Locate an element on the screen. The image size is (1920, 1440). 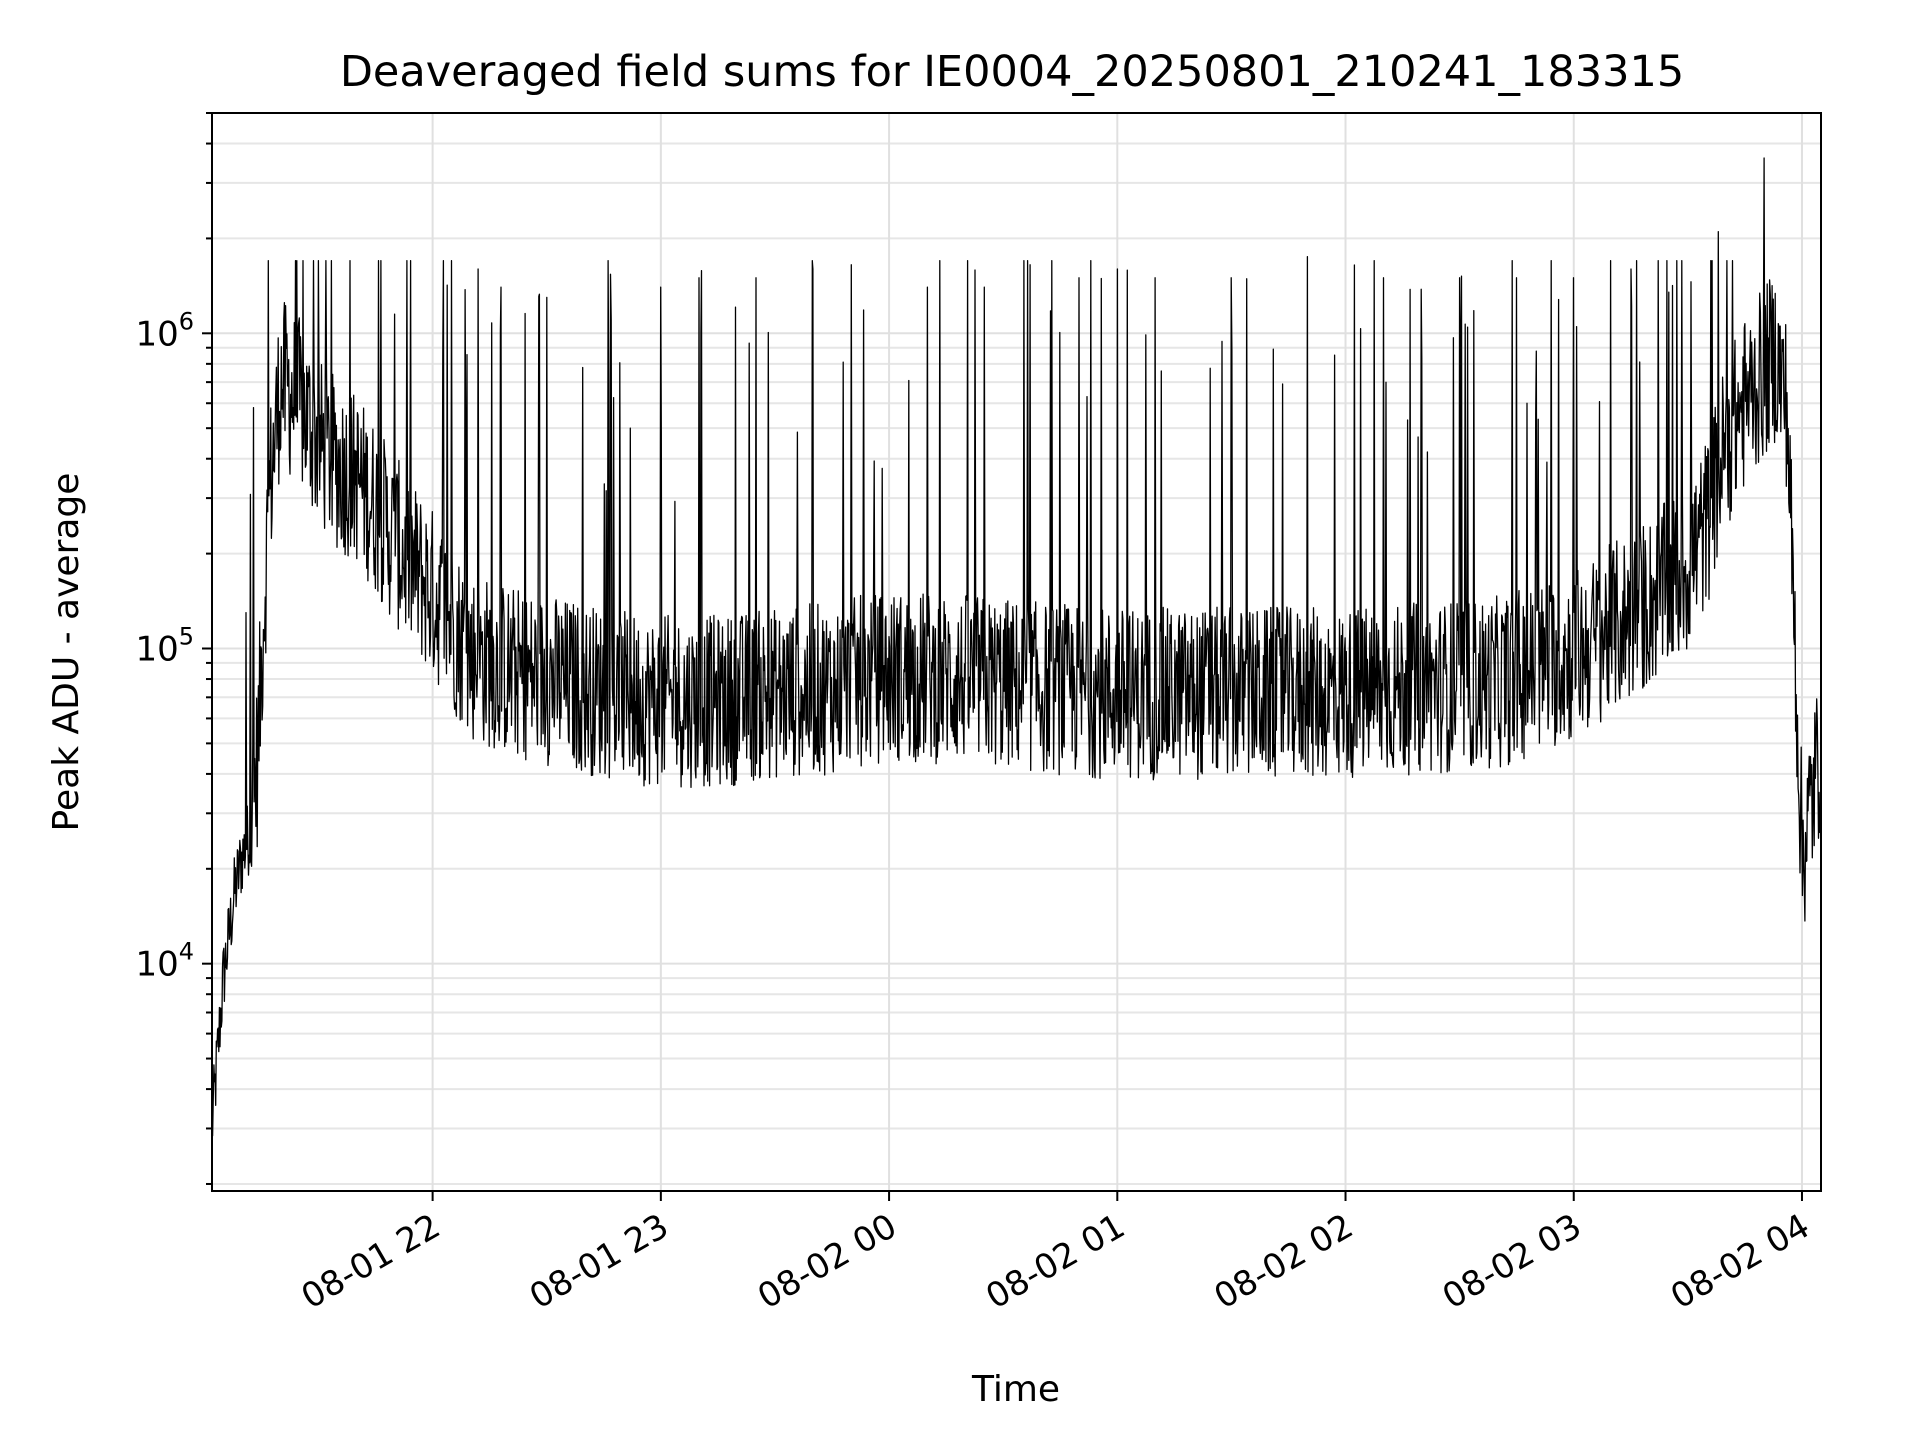
x-tick-label: 08-01 22 is located at coordinates (371, 1261).